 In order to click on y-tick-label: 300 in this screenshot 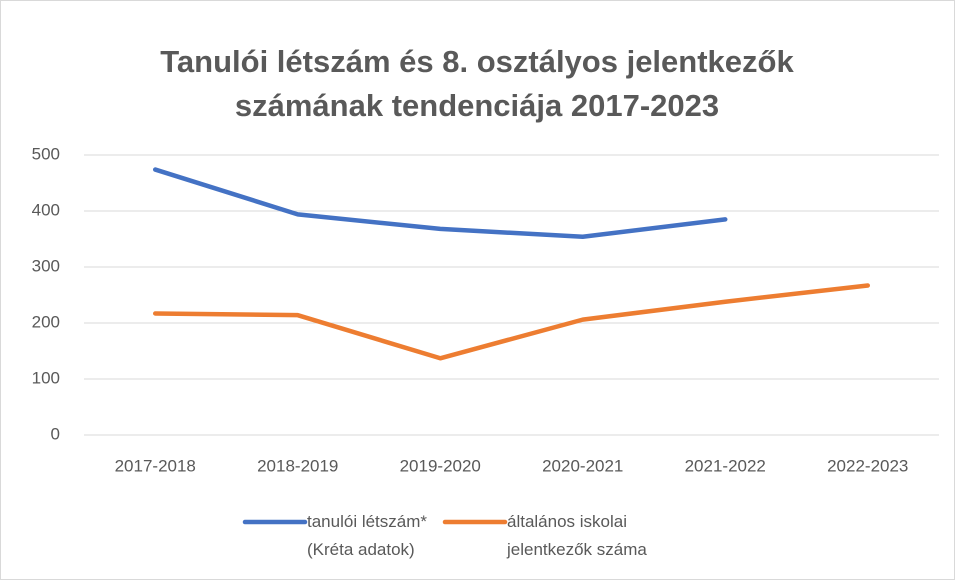, I will do `click(46, 265)`.